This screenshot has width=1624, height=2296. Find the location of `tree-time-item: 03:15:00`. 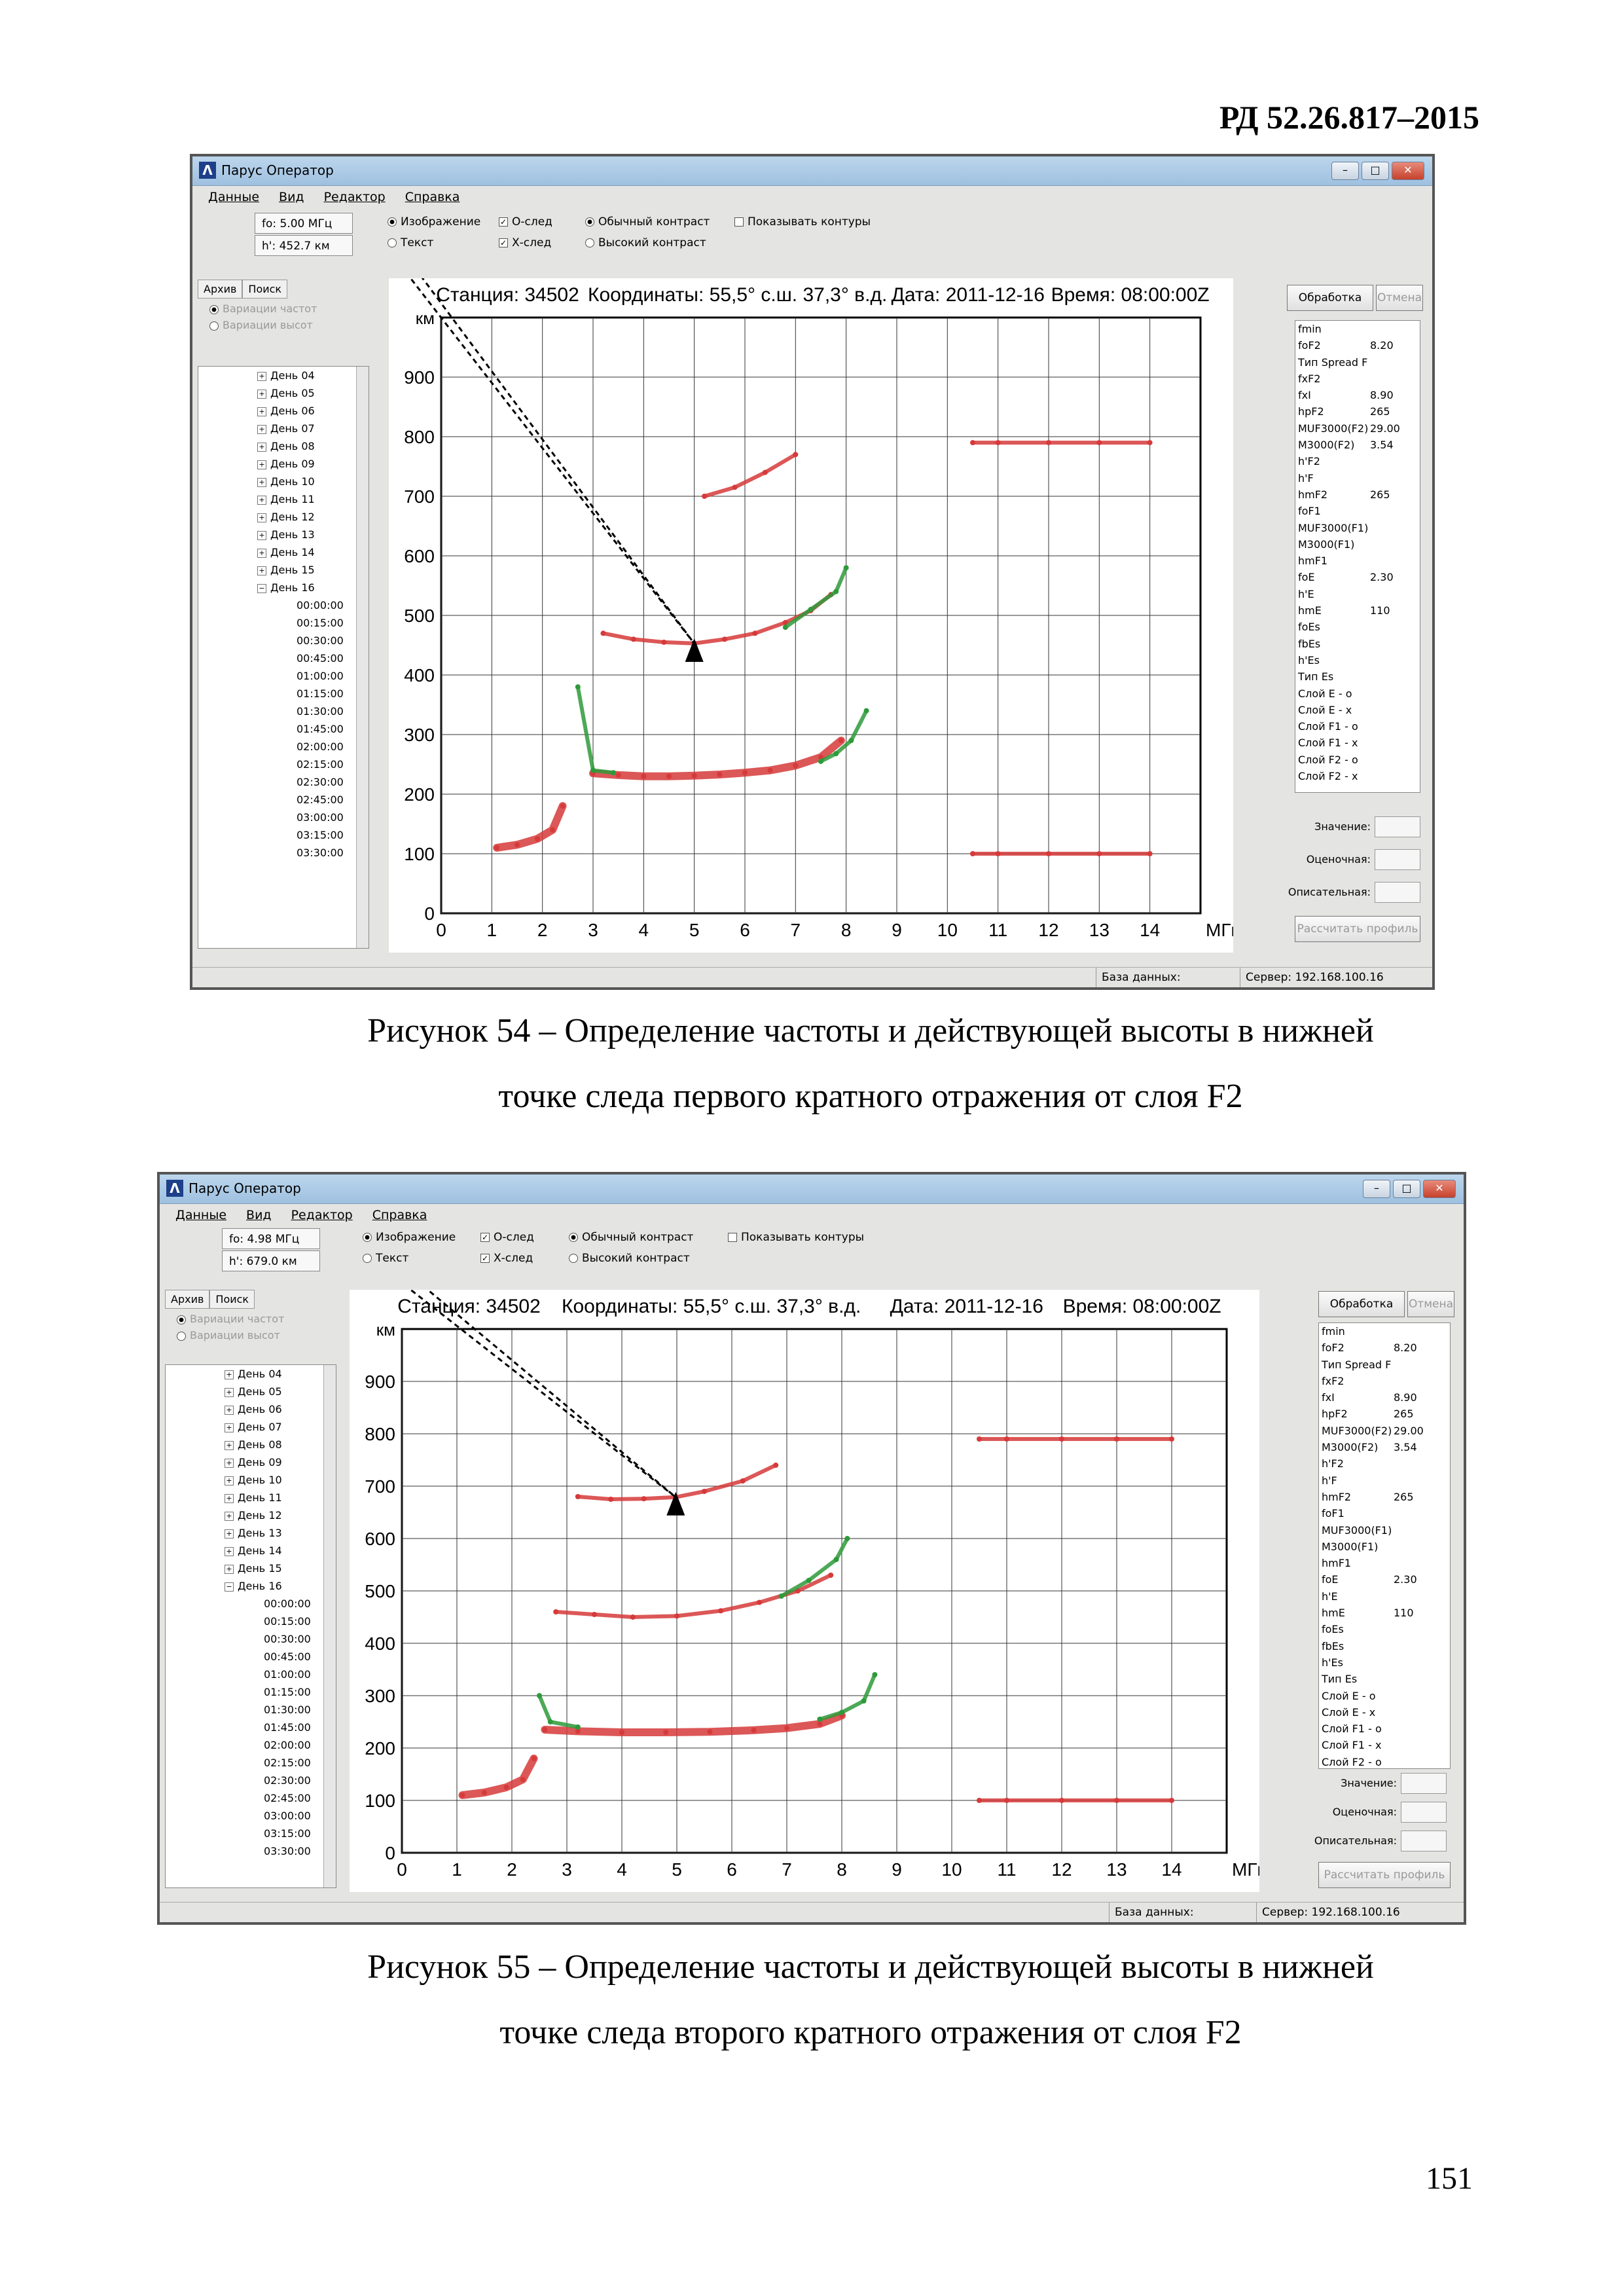

tree-time-item: 03:15:00 is located at coordinates (287, 1833).